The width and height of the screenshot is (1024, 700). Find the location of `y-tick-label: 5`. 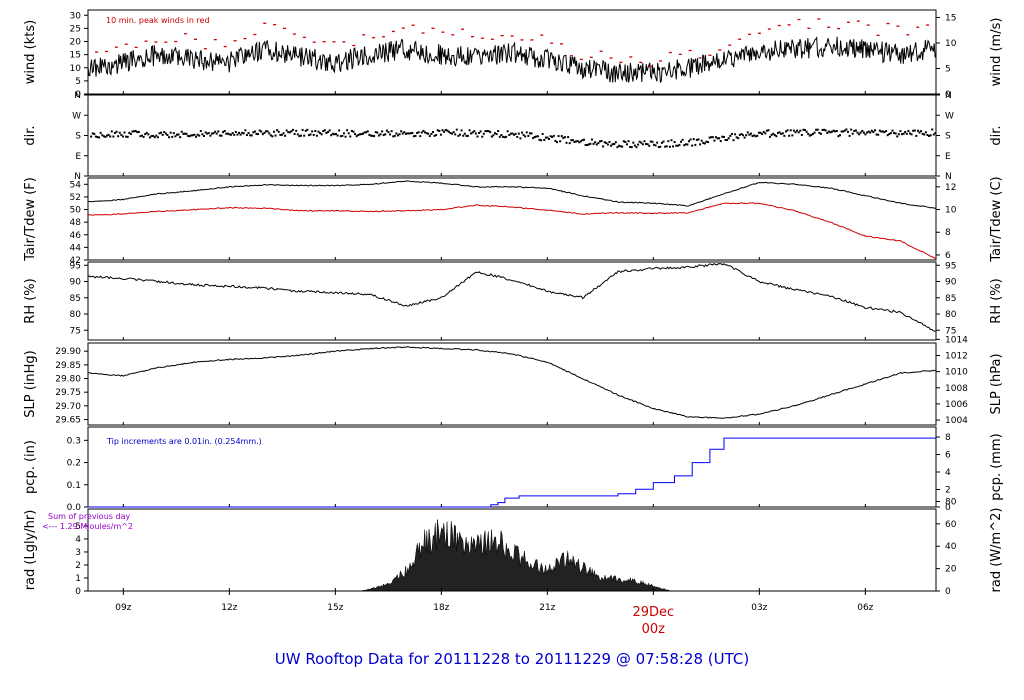

y-tick-label: 5 is located at coordinates (78, 527).